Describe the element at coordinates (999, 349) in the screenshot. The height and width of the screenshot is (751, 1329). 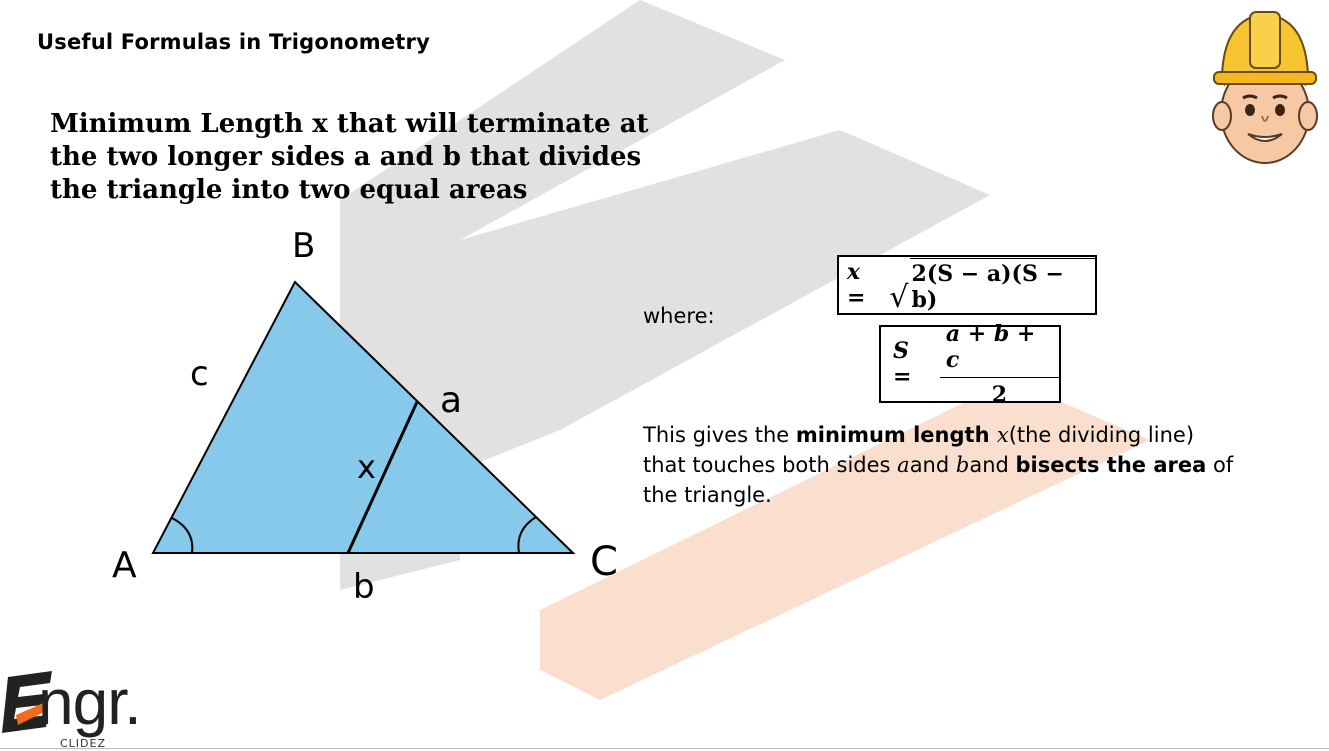
I see `formula-s-numerator: a + b + c` at that location.